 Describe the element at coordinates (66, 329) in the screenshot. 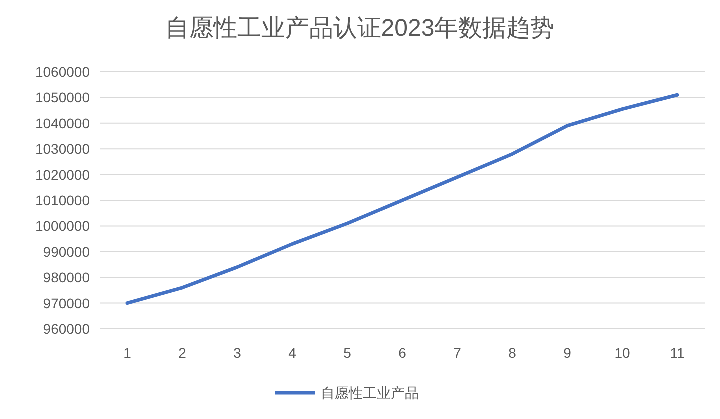

I see `y-tick-label: 960000` at that location.